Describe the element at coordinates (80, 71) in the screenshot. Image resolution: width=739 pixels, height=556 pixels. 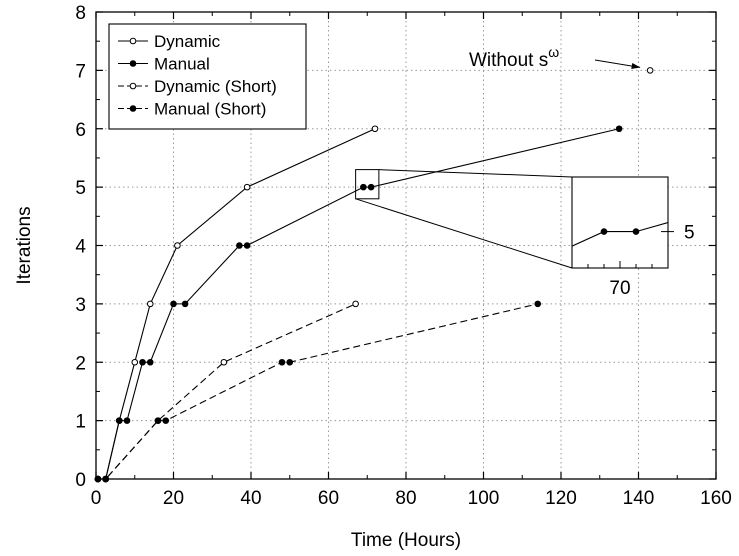
I see `y-tick-label: 7` at that location.